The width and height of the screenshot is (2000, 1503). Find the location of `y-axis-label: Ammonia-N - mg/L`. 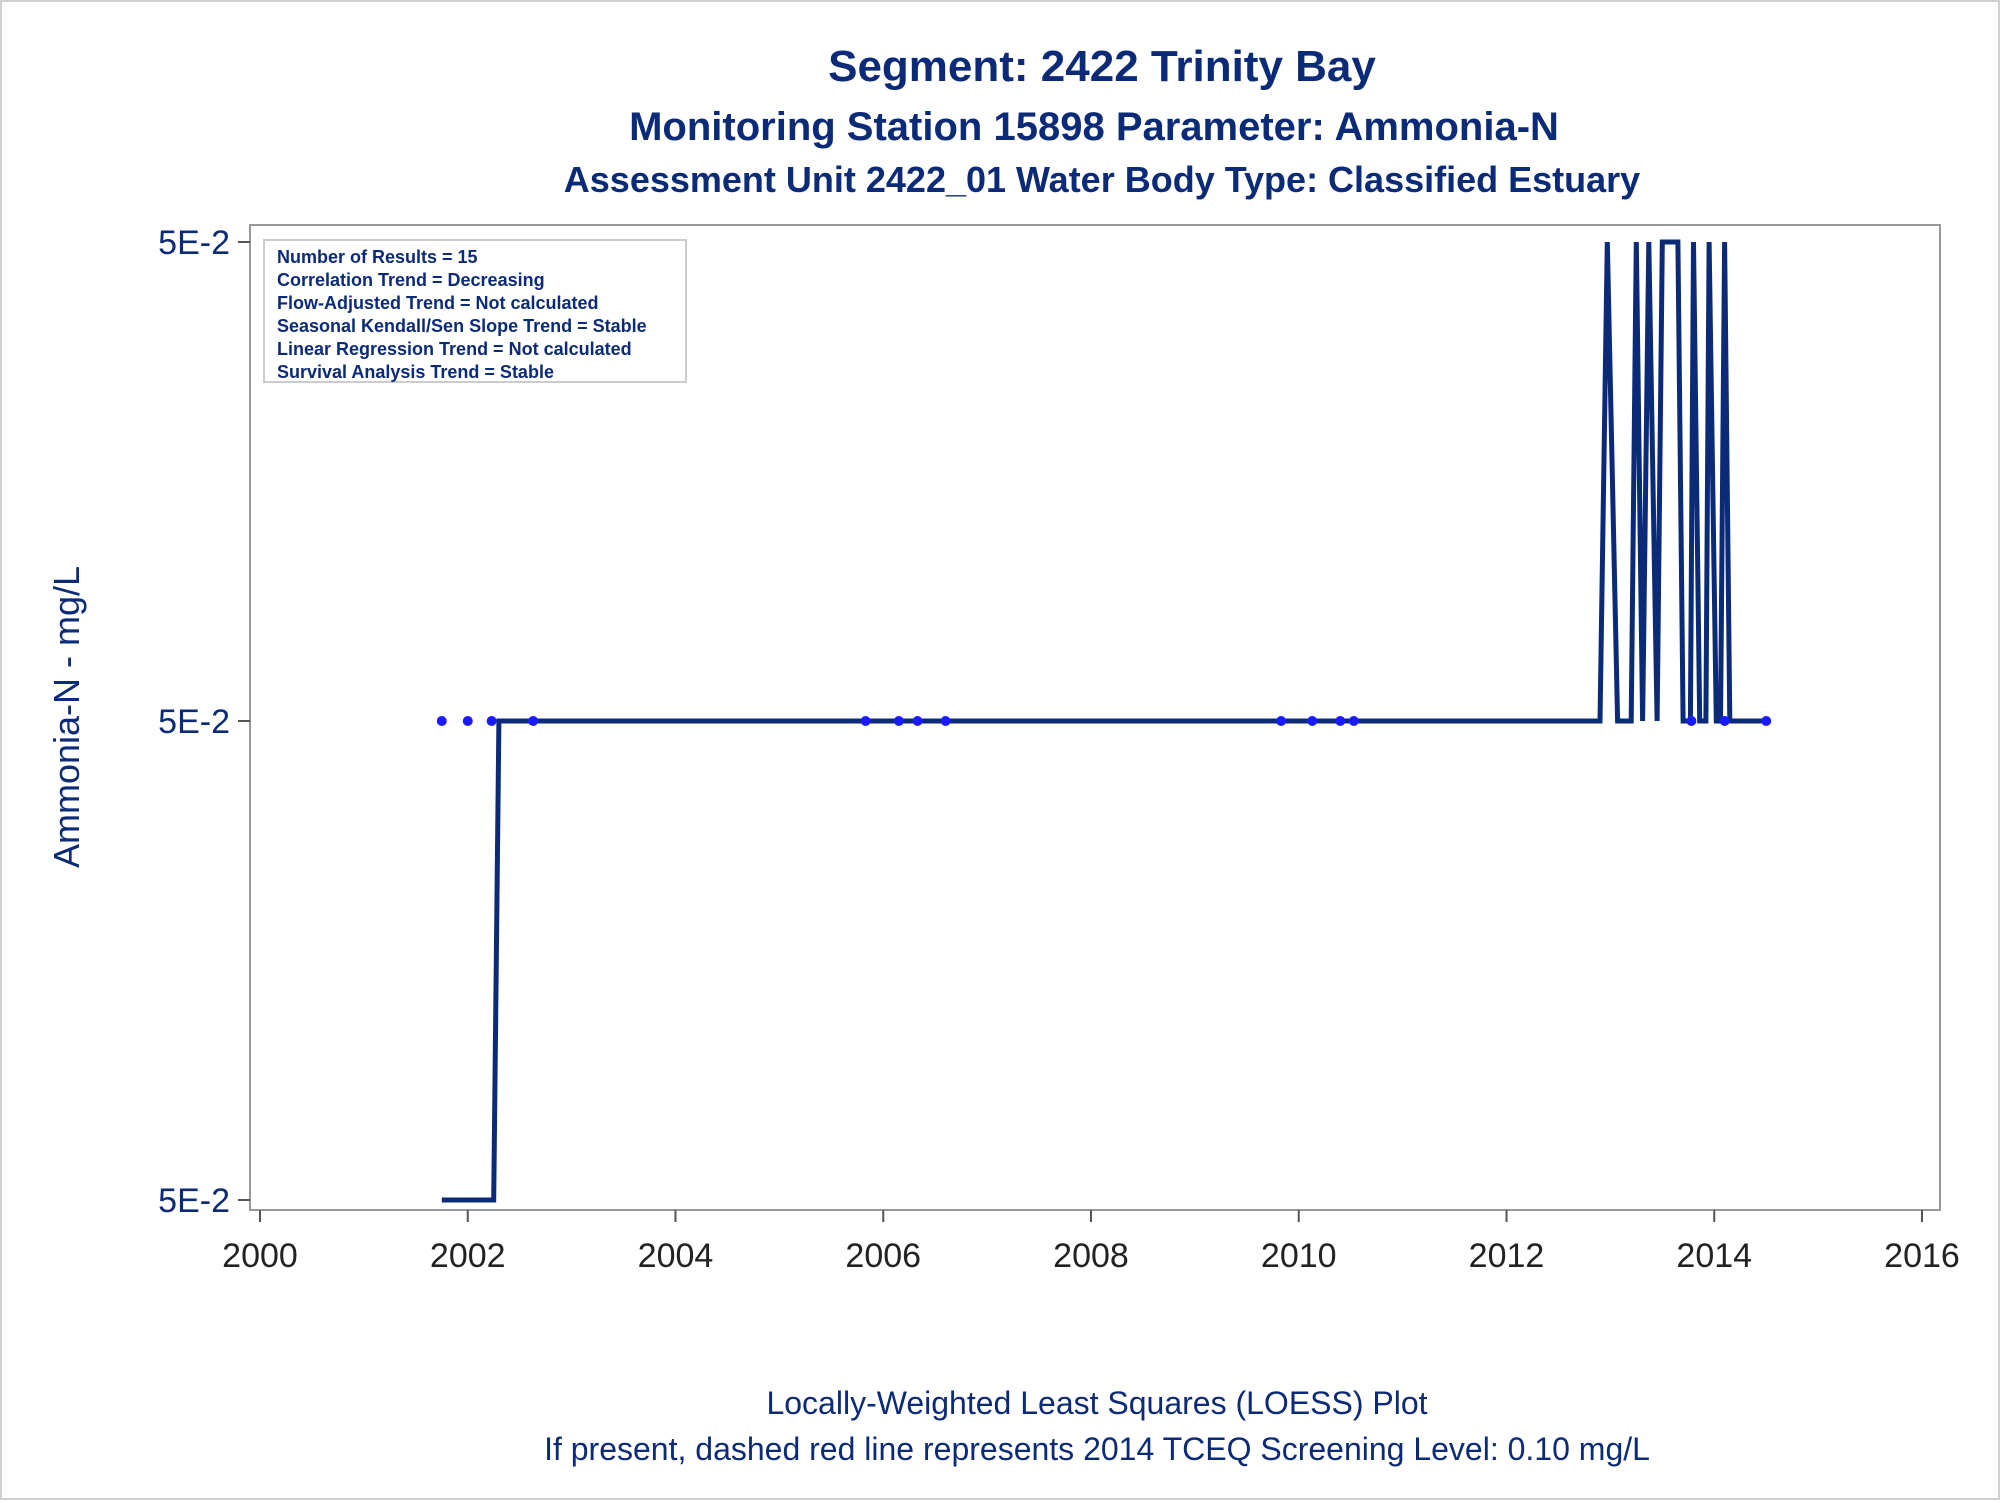

y-axis-label: Ammonia-N - mg/L is located at coordinates (66, 717).